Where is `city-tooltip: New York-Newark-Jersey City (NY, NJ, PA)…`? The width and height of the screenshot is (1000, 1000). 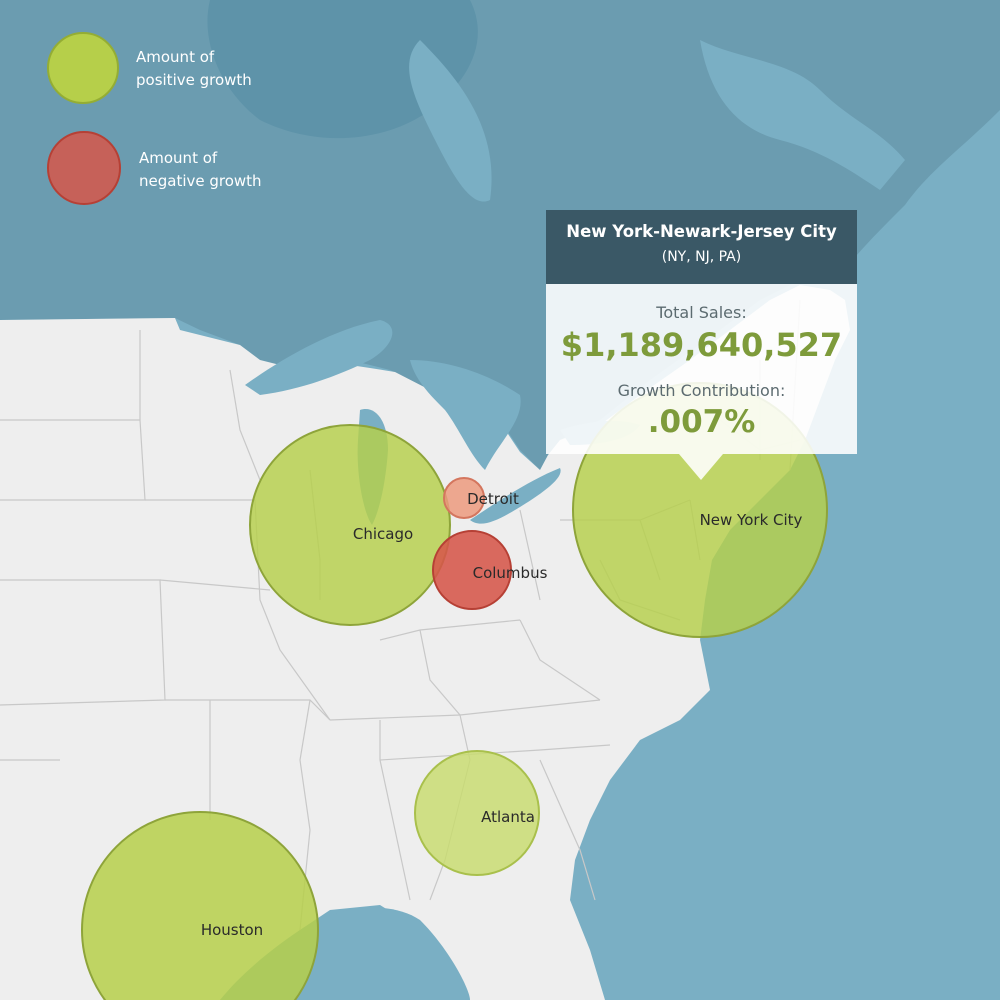
city-tooltip: New York-Newark-Jersey City (NY, NJ, PA)… is located at coordinates (701, 345).